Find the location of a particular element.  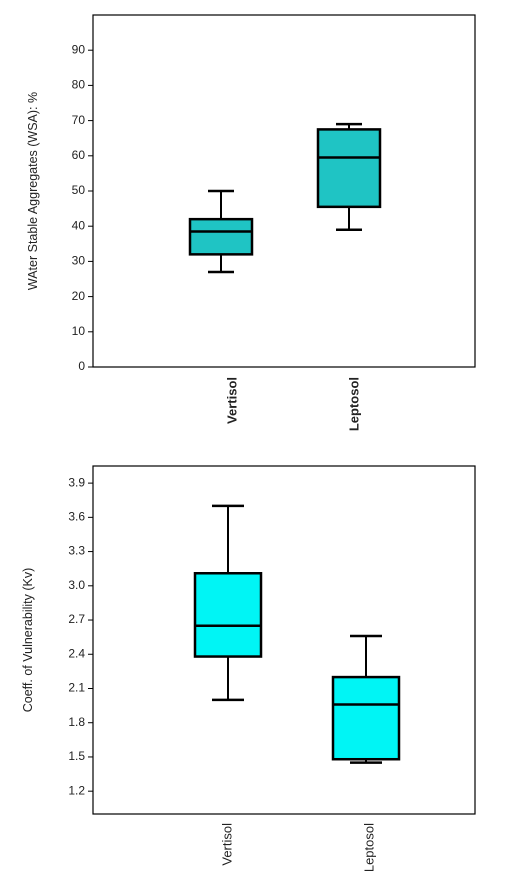

chart-2-boxes is located at coordinates (297, 634).